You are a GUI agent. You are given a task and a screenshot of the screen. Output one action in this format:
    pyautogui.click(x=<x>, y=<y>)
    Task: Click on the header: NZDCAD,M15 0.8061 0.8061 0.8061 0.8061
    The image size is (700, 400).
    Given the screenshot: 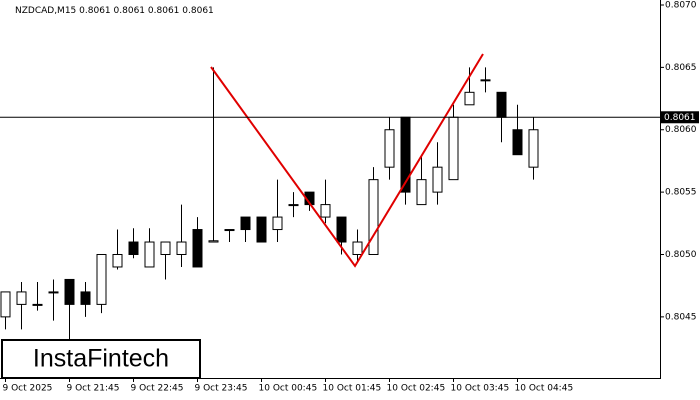 What is the action you would take?
    pyautogui.click(x=114, y=11)
    